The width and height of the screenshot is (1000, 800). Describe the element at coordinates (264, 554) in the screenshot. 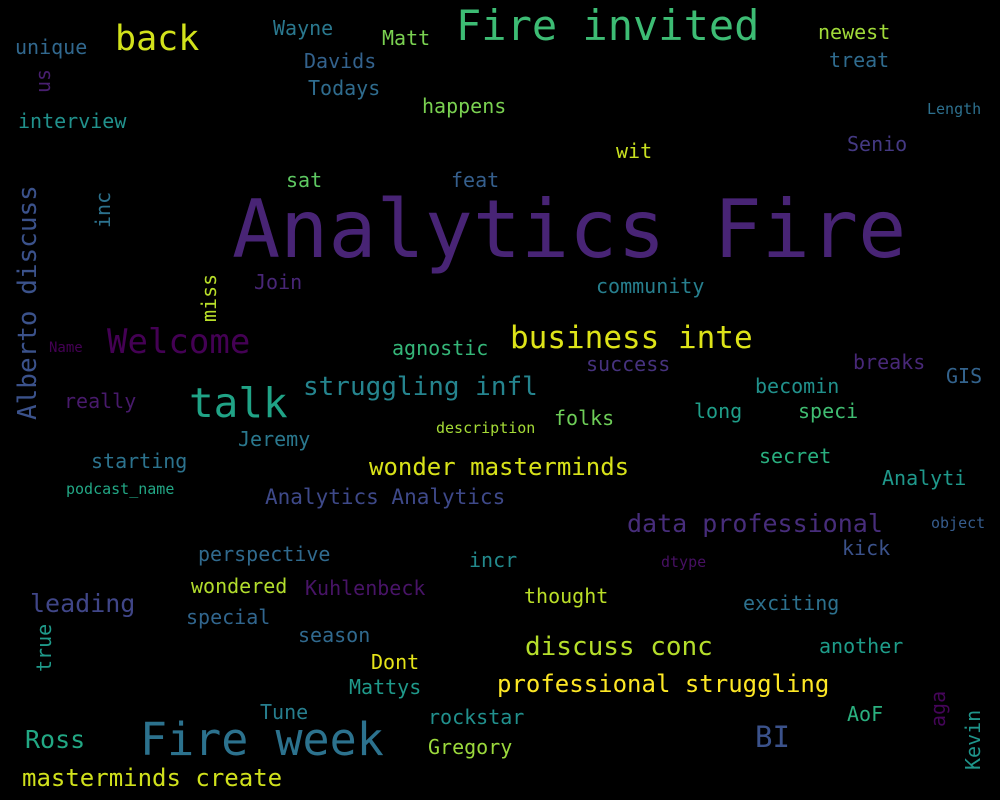

I see `word-perspective: perspective` at that location.